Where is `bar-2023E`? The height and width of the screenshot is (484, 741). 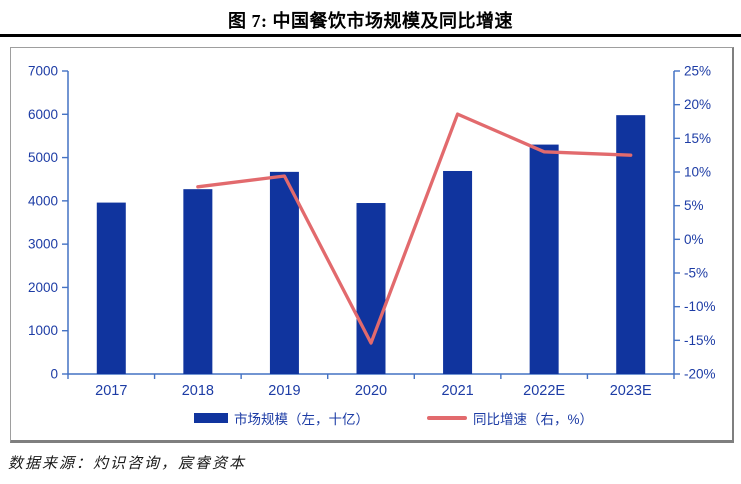 bar-2023E is located at coordinates (631, 244).